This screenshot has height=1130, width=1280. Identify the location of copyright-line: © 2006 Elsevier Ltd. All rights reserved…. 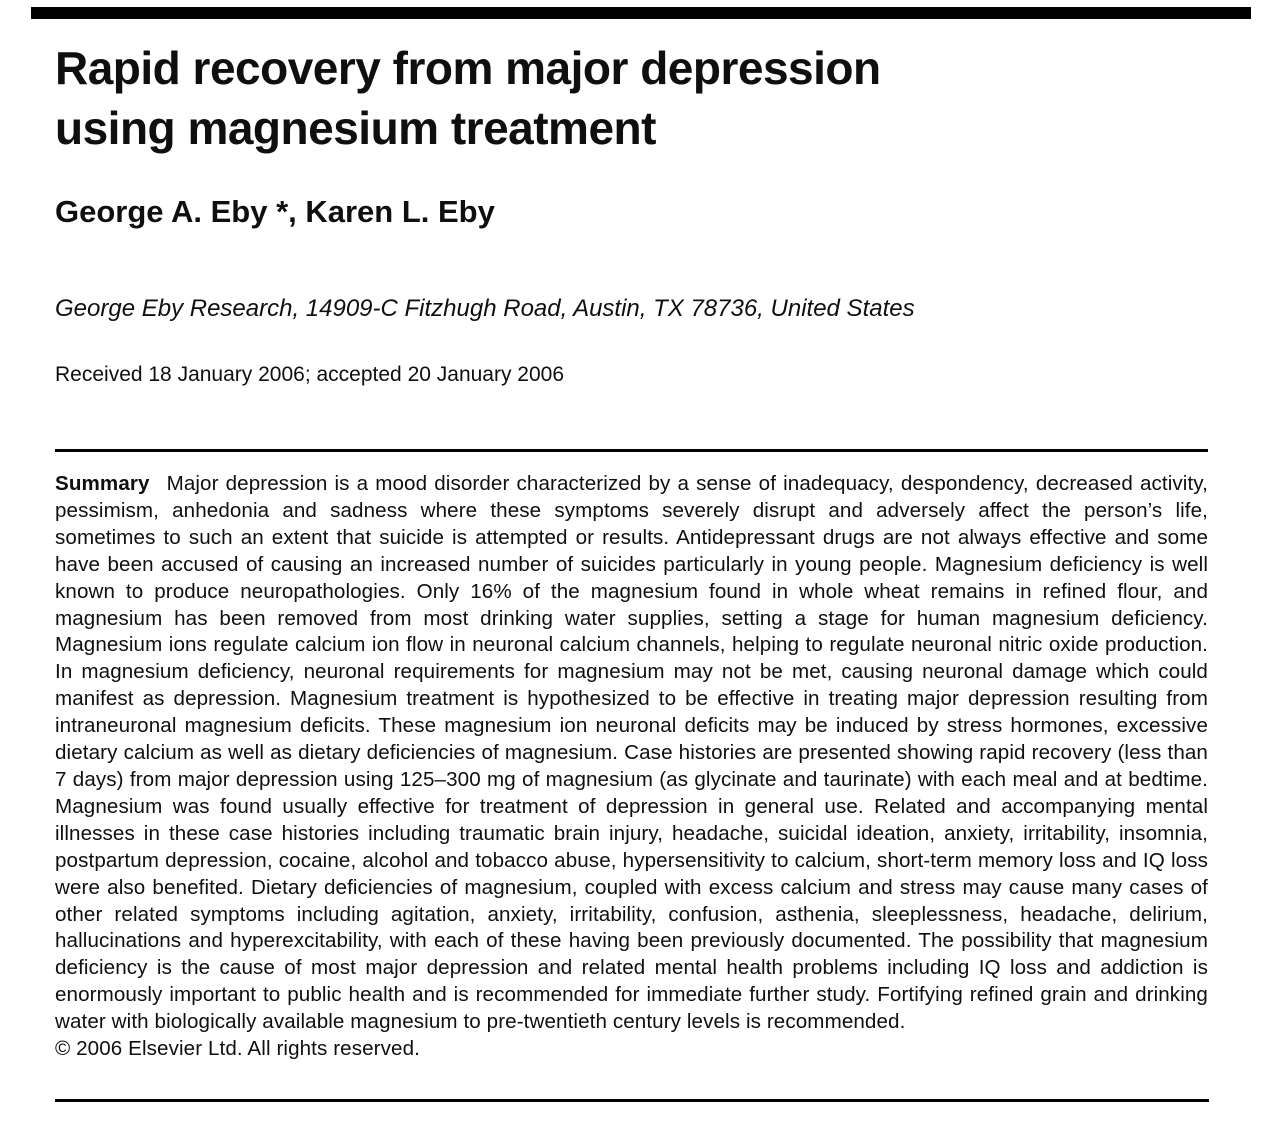
(237, 1049).